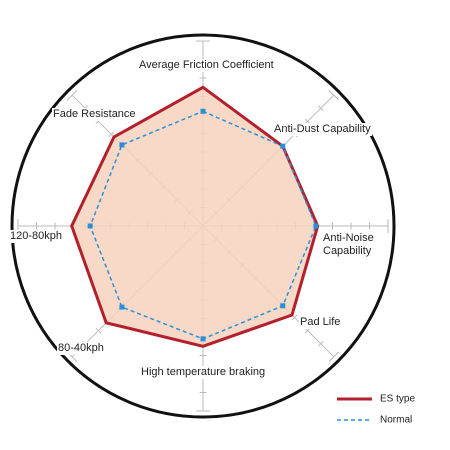  I want to click on category-label: Anti-Dust Capability, so click(322, 129).